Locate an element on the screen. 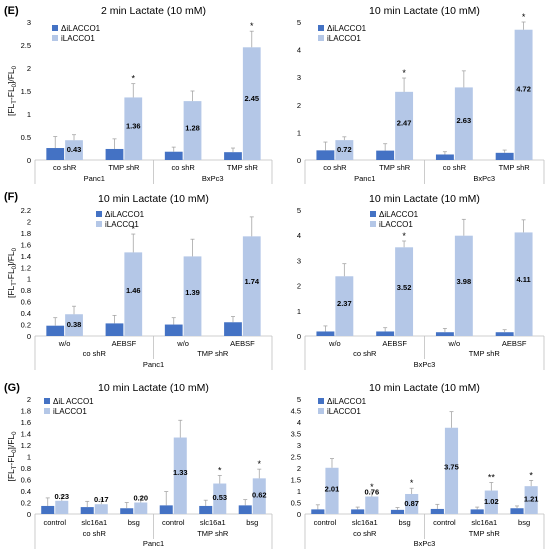 The image size is (550, 558). x-tick-label: TMP shR is located at coordinates (124, 167).